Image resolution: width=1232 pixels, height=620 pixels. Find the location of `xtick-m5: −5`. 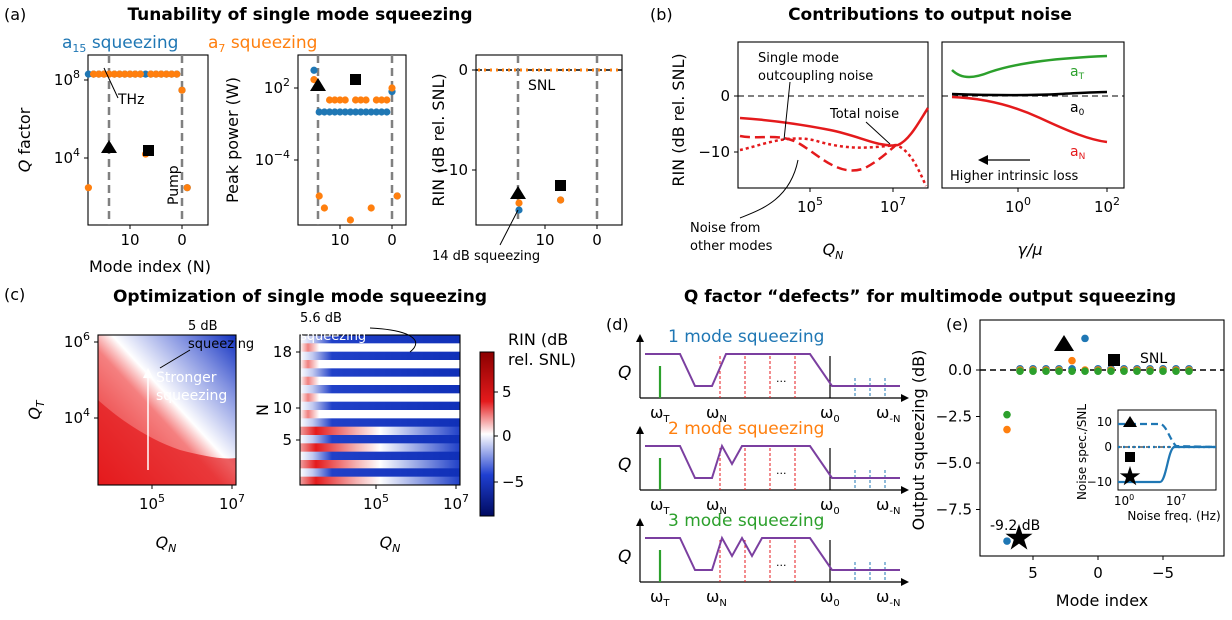

xtick-m5: −5 is located at coordinates (1163, 573).